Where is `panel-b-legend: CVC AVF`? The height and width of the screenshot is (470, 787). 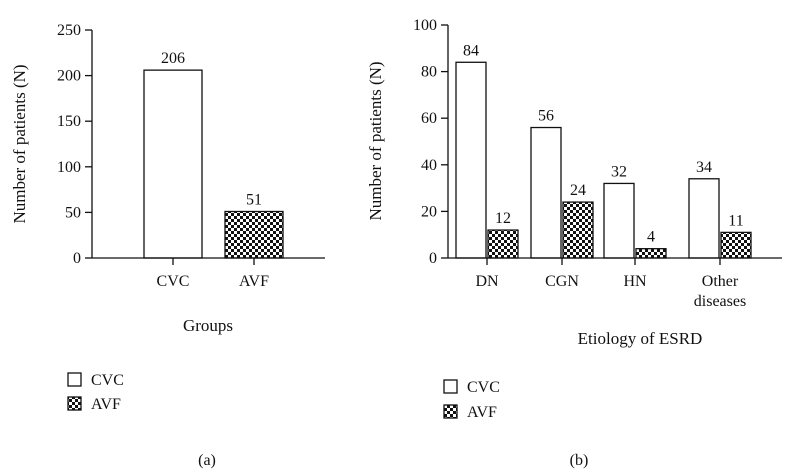 panel-b-legend: CVC AVF is located at coordinates (471, 400).